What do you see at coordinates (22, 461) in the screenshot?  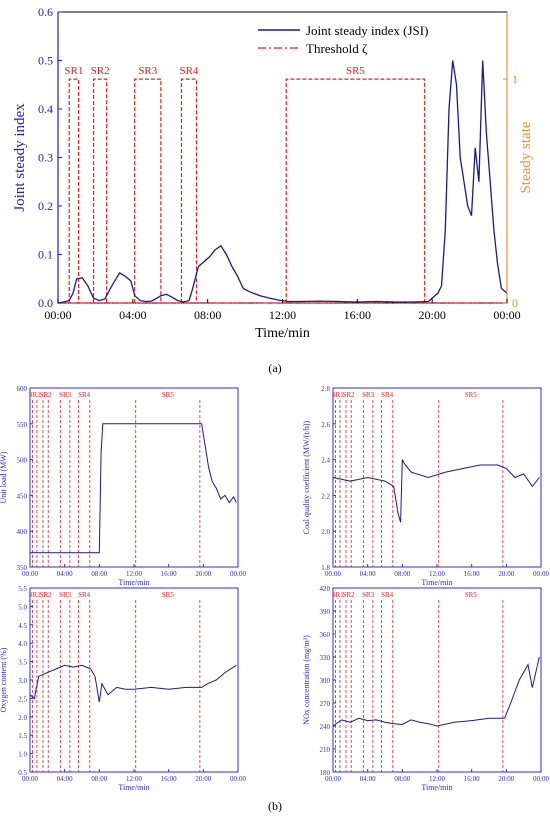 I see `y-tick-label: 500` at bounding box center [22, 461].